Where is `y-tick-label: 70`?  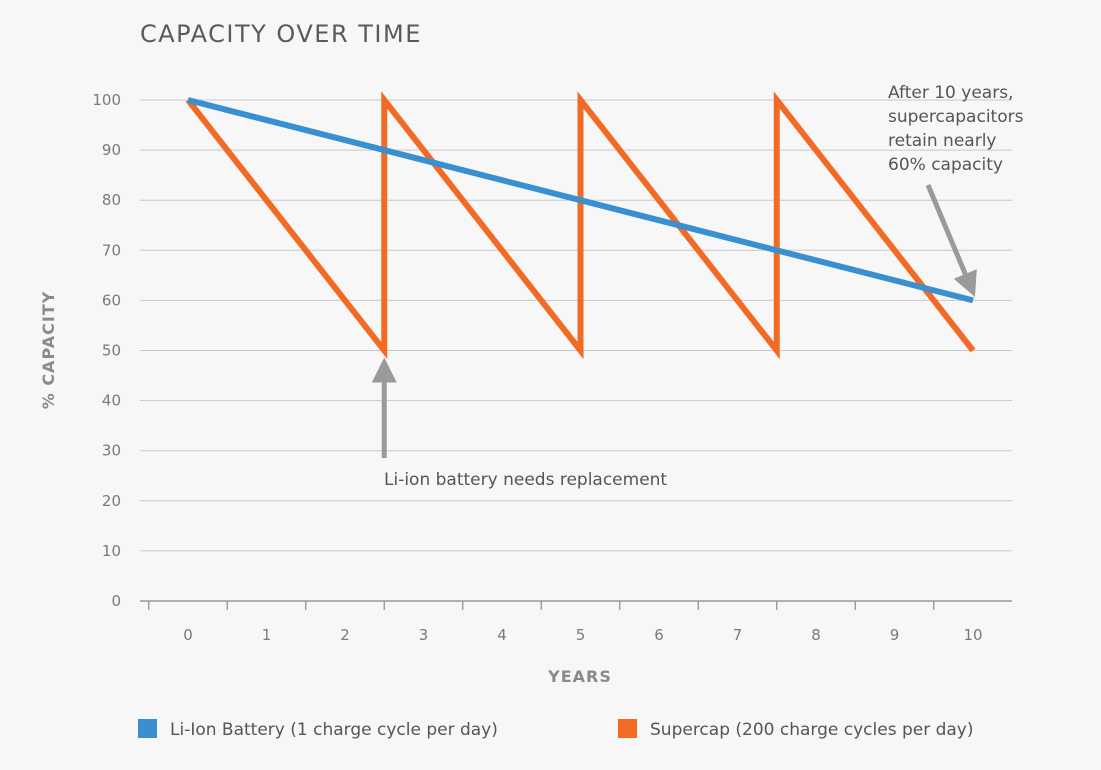 y-tick-label: 70 is located at coordinates (111, 250).